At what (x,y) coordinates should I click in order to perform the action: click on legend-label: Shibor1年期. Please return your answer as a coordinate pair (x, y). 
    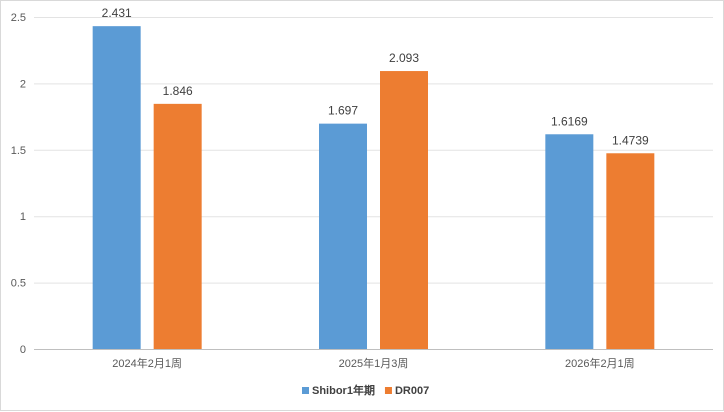
    Looking at the image, I should click on (343, 390).